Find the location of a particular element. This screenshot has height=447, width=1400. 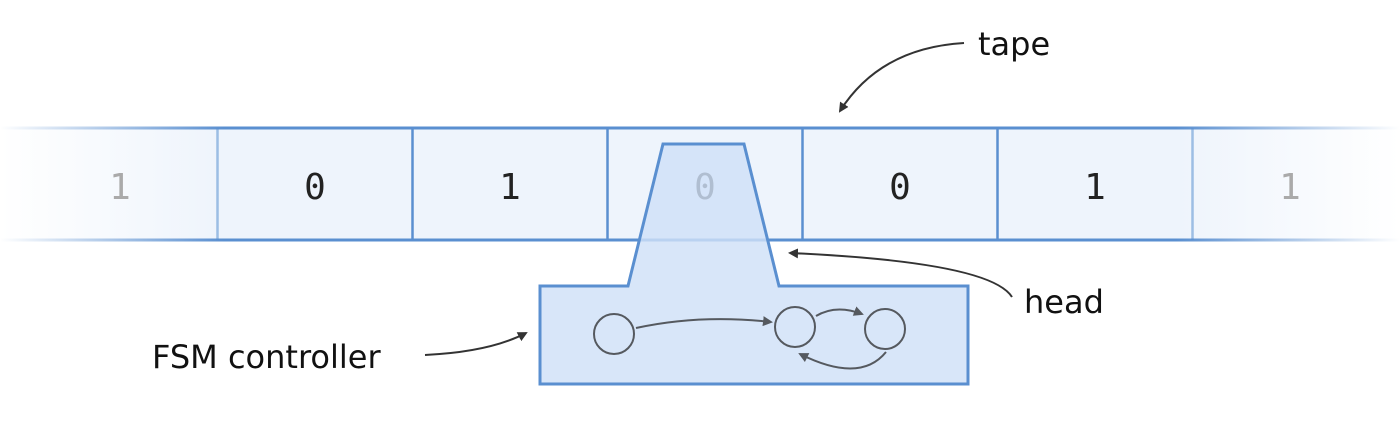

fsm-states is located at coordinates (749, 338).